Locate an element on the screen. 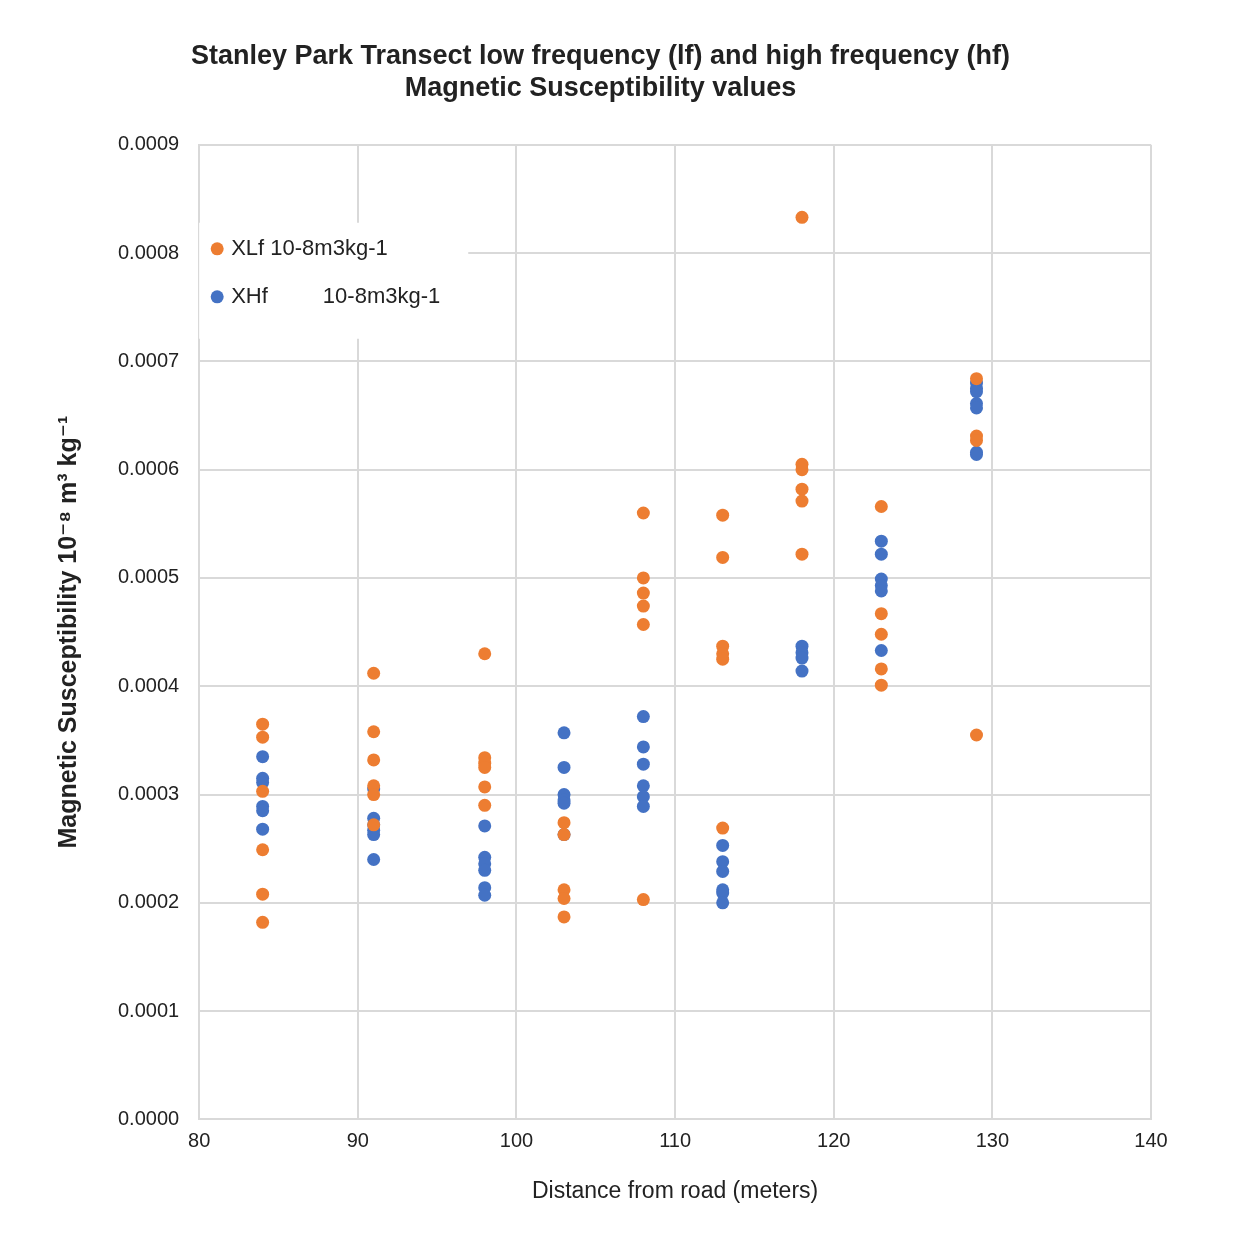 This screenshot has height=1239, width=1256. y-tick-label: 0.0009 is located at coordinates (149, 143).